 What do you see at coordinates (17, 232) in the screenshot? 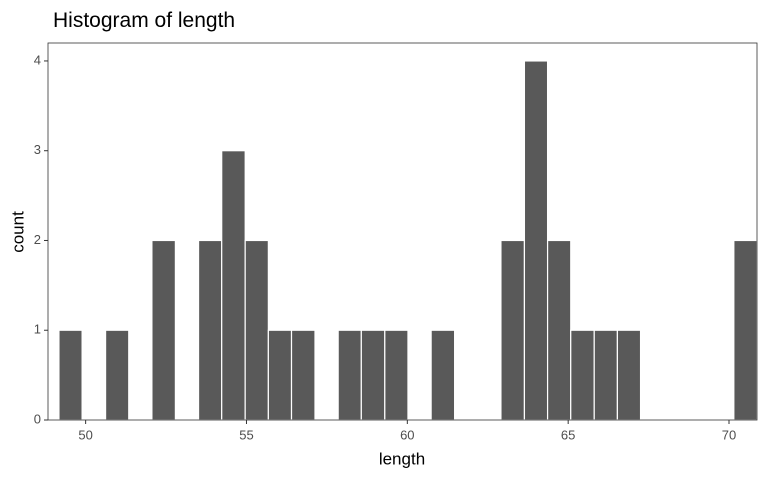
I see `y-axis-title: count` at bounding box center [17, 232].